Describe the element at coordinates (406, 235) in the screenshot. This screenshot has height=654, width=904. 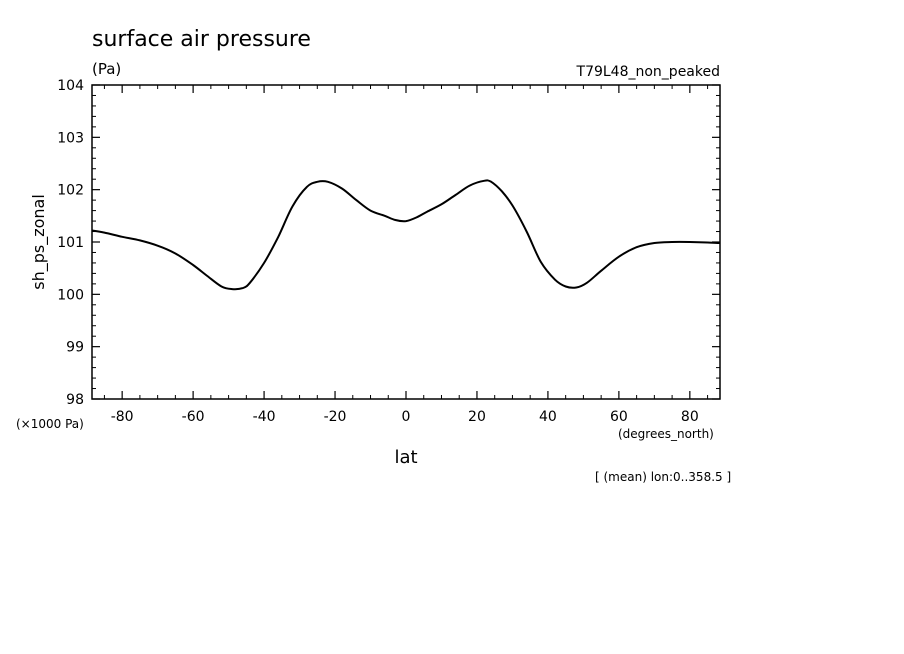
I see `series-line-sh-ps-zonal` at that location.